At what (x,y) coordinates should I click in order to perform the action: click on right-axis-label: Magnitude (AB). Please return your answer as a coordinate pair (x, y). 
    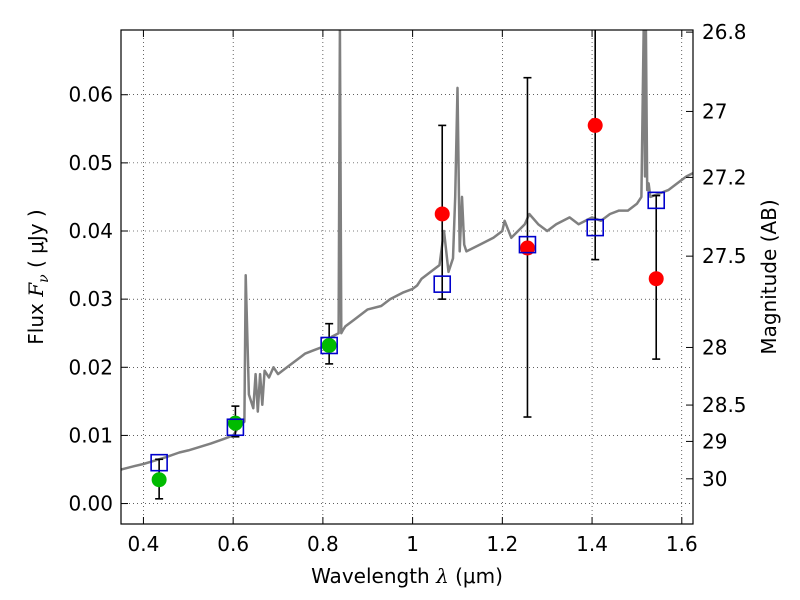
    Looking at the image, I should click on (769, 276).